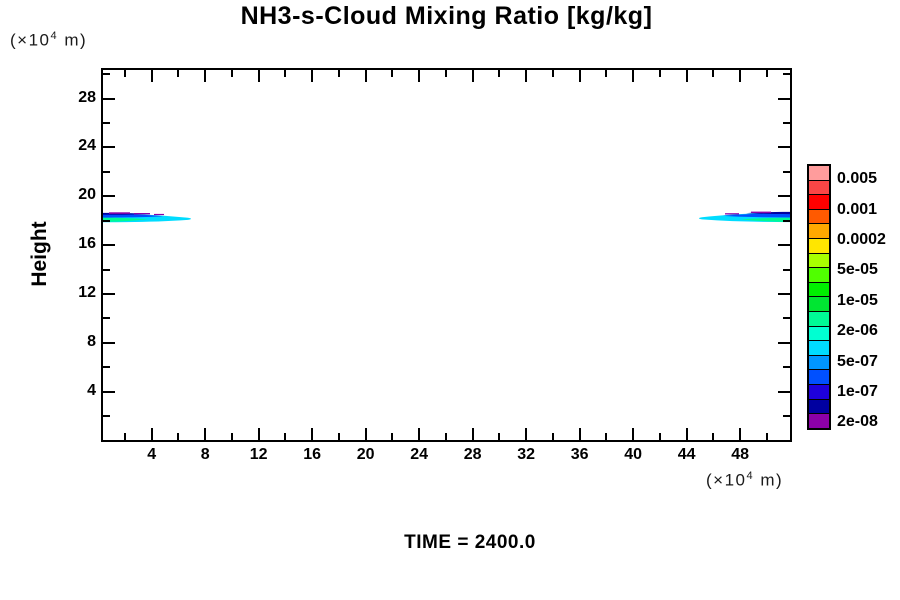  Describe the element at coordinates (470, 542) in the screenshot. I see `time-annotation: TIME = 2400.0` at that location.